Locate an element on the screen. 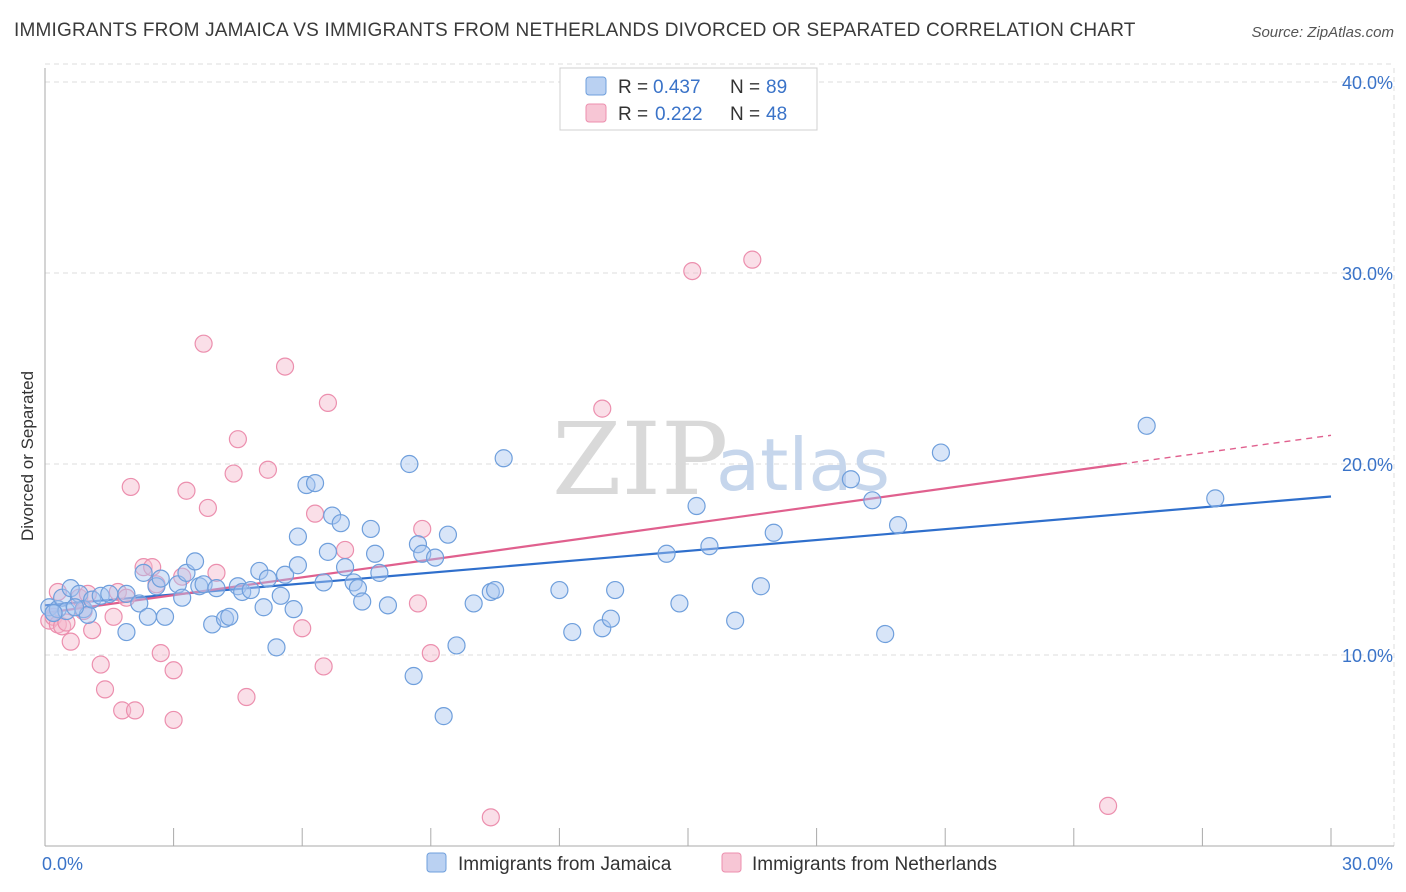 This screenshot has height=892, width=1406. x-tick-label: 0.0% is located at coordinates (62, 864).